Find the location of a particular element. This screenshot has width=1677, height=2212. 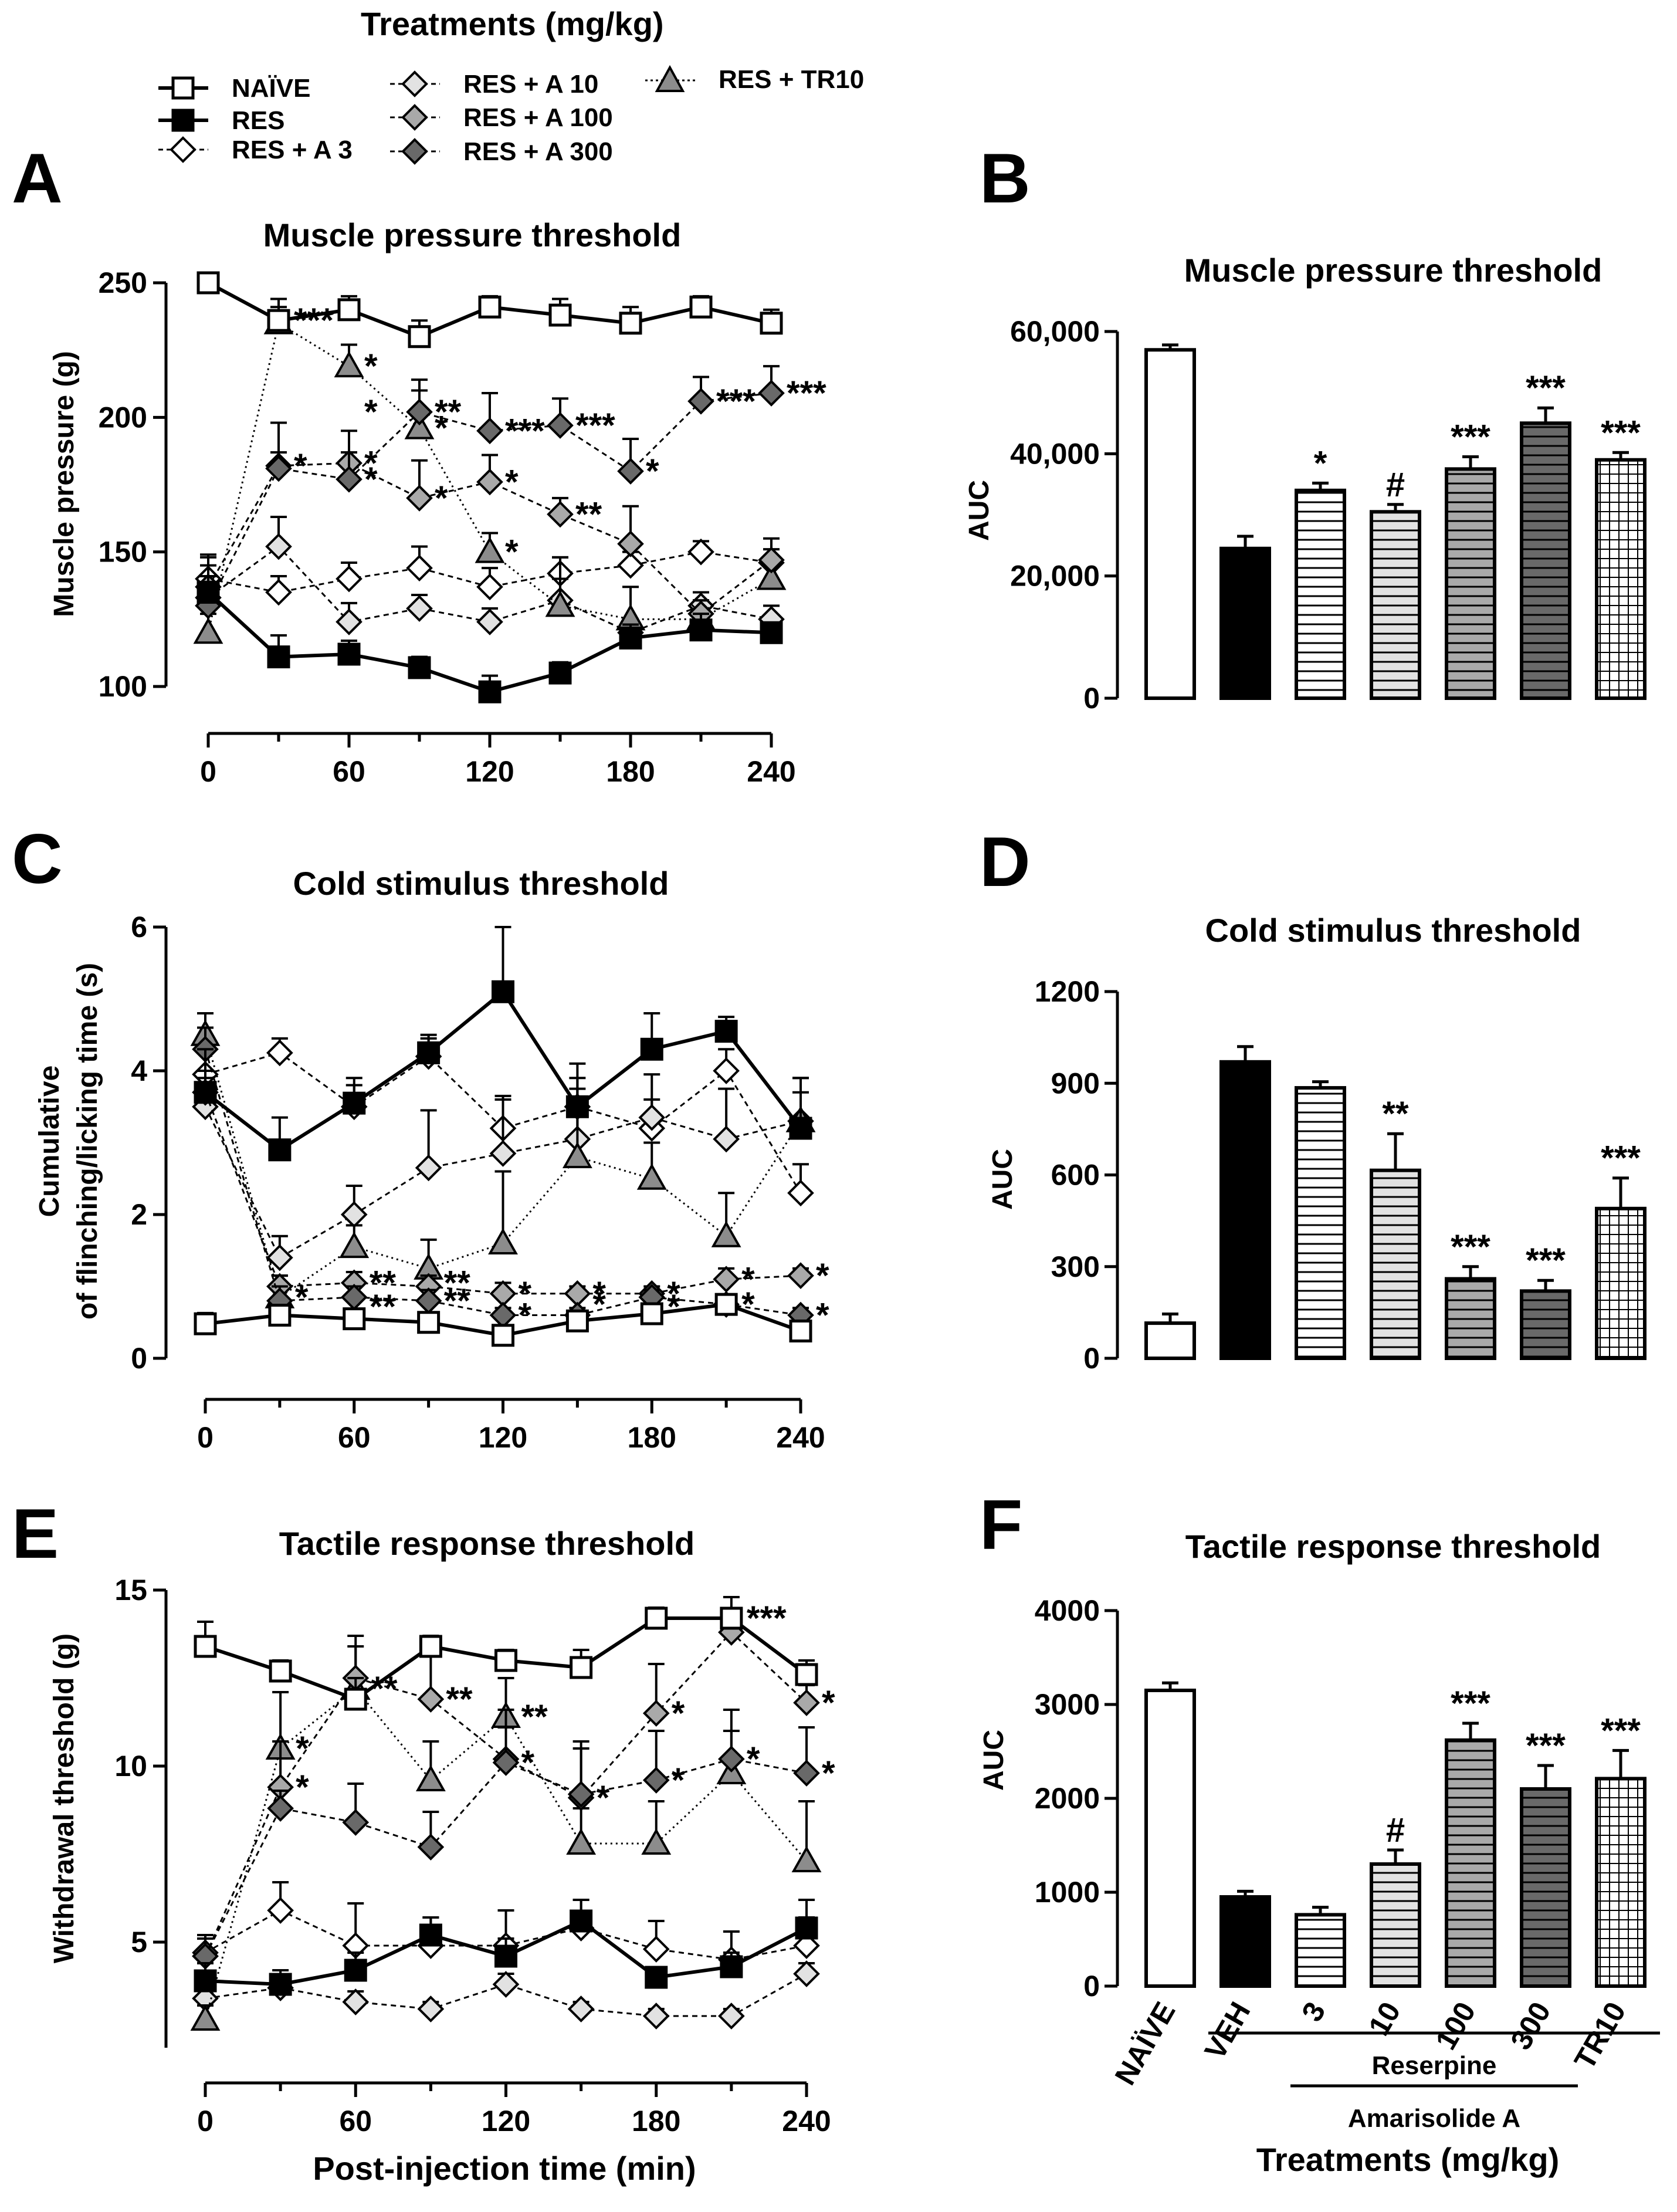

chart-f-title: Tactile response threshold is located at coordinates (1393, 1546).